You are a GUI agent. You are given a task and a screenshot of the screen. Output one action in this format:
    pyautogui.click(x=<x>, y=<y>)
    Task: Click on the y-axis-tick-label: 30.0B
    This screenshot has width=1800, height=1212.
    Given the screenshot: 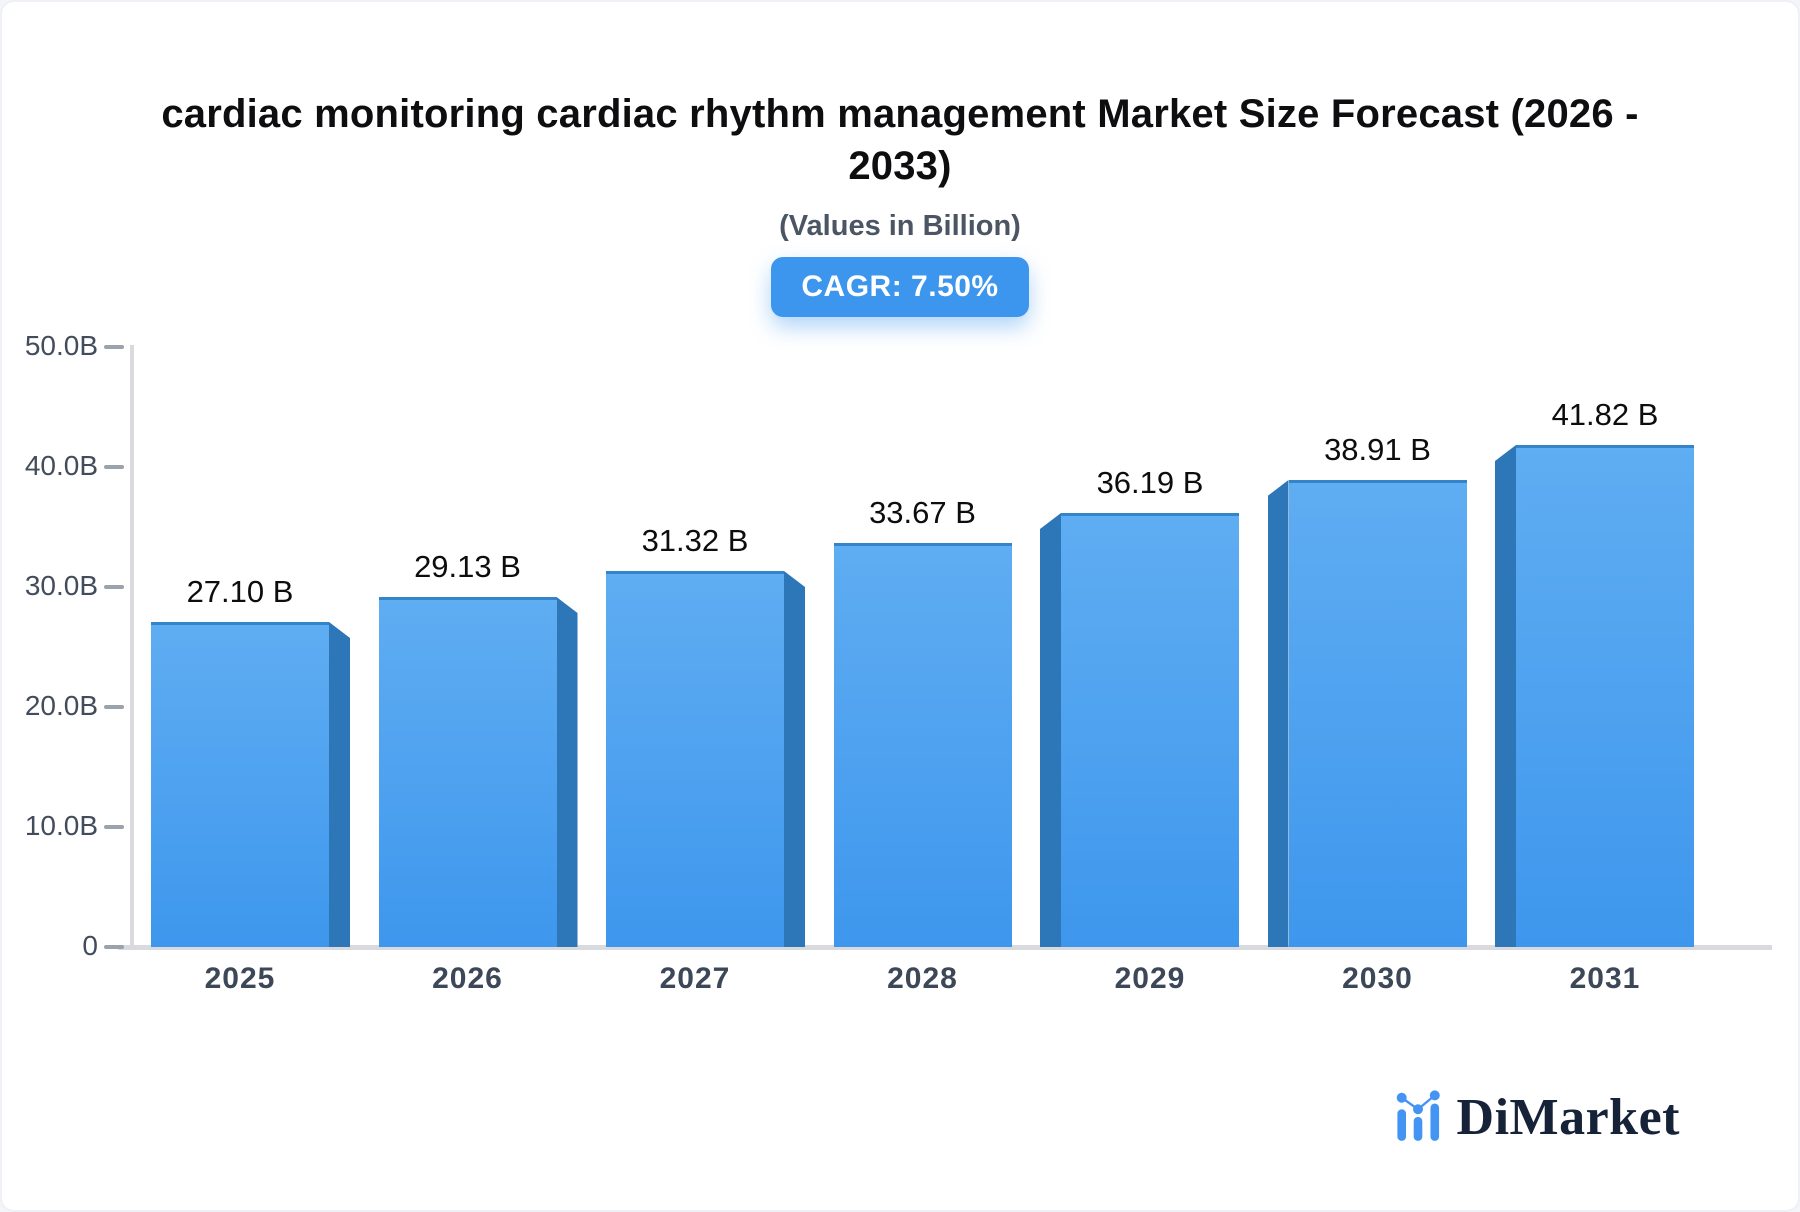 What is the action you would take?
    pyautogui.click(x=61, y=585)
    